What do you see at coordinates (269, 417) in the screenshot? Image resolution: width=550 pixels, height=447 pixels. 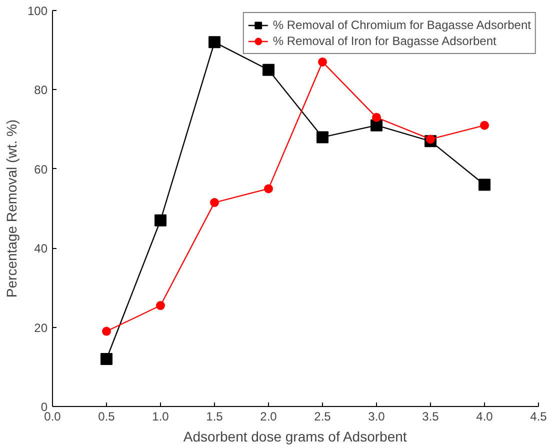 I see `x-tick-label: 2.0` at bounding box center [269, 417].